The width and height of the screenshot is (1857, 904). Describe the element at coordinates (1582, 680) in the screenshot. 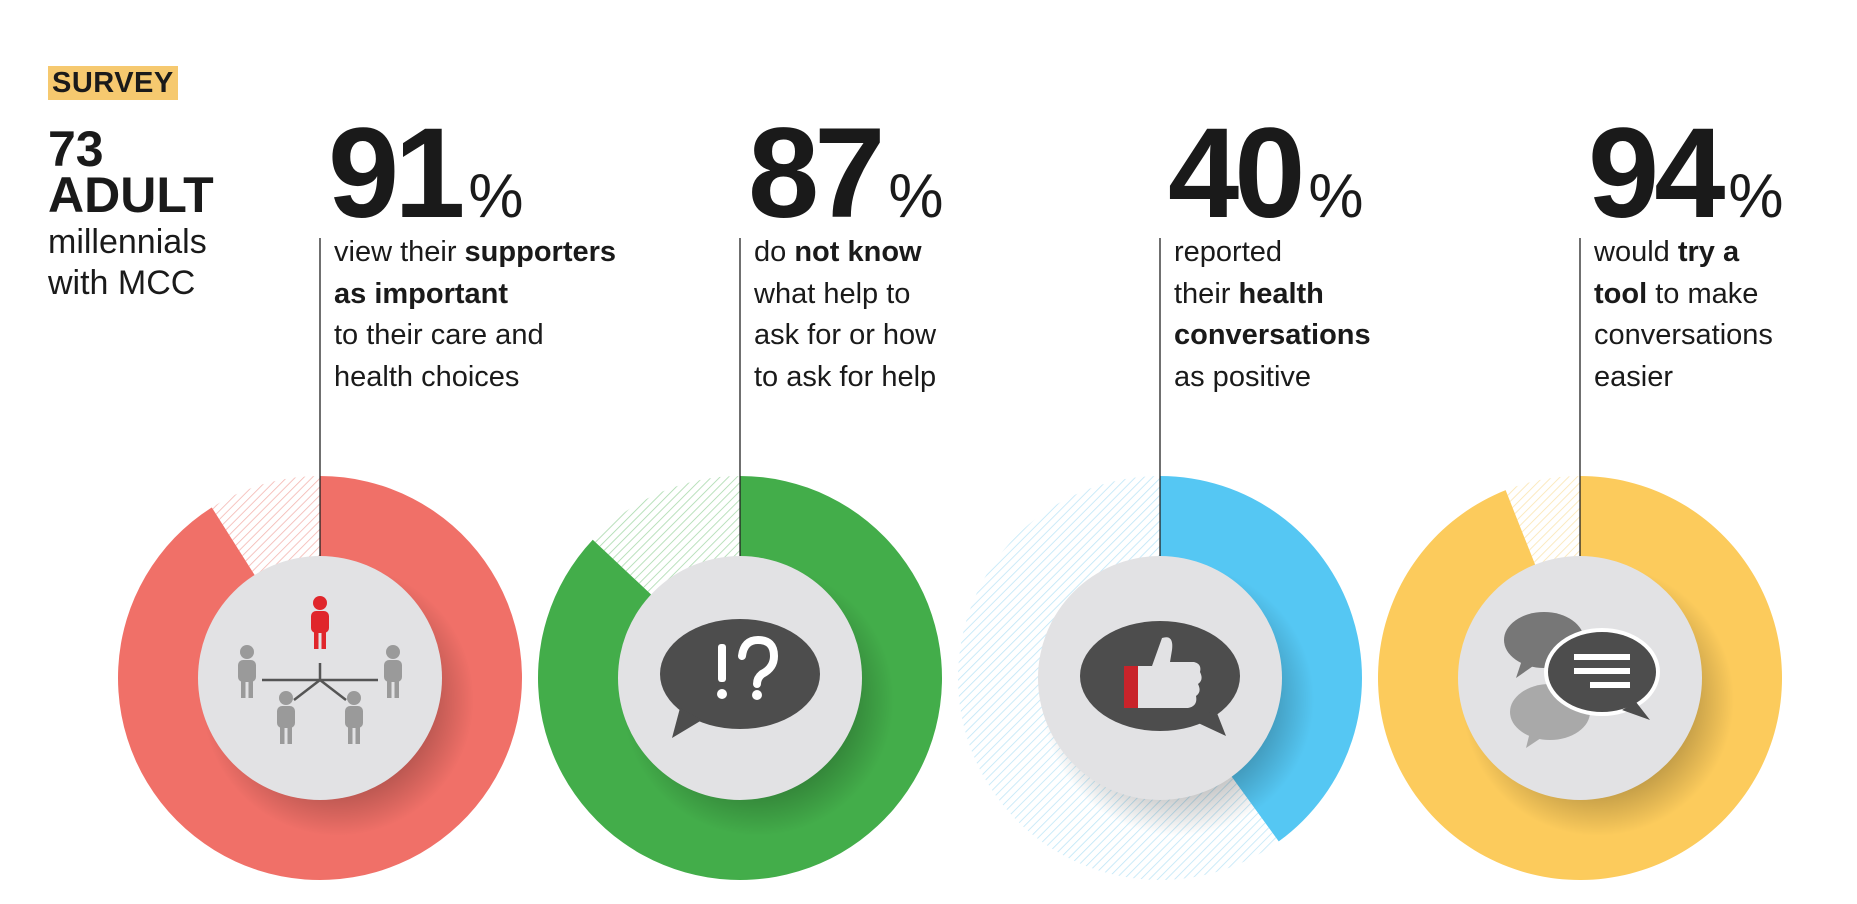

I see `chat-bubbles-icon` at that location.